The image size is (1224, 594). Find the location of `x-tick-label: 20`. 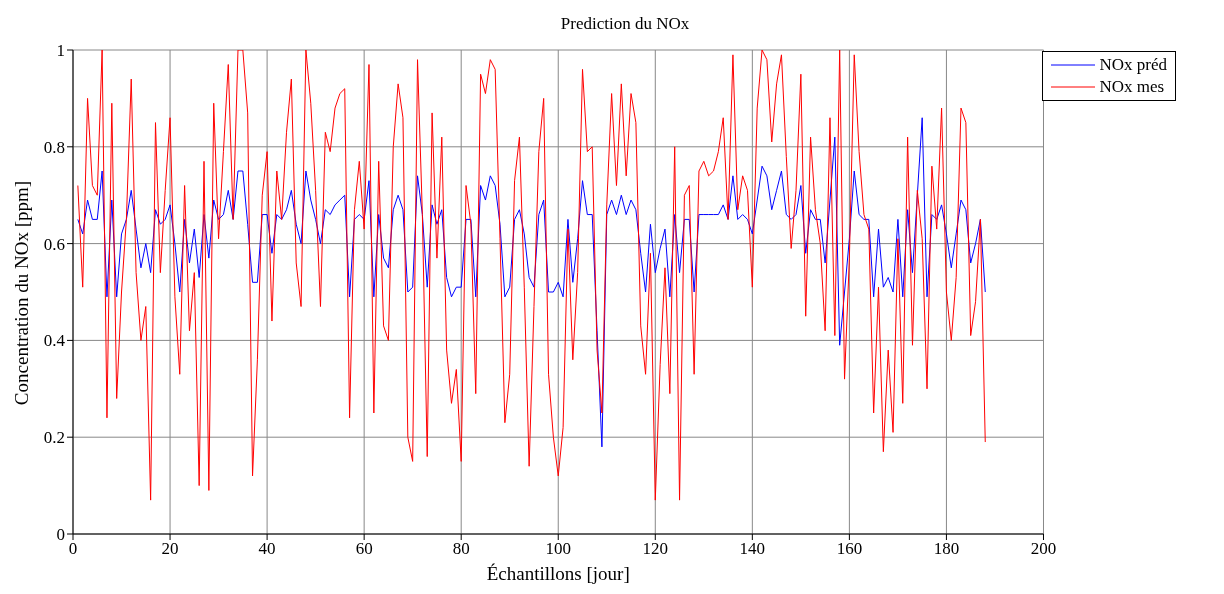

x-tick-label: 20 is located at coordinates (170, 549).